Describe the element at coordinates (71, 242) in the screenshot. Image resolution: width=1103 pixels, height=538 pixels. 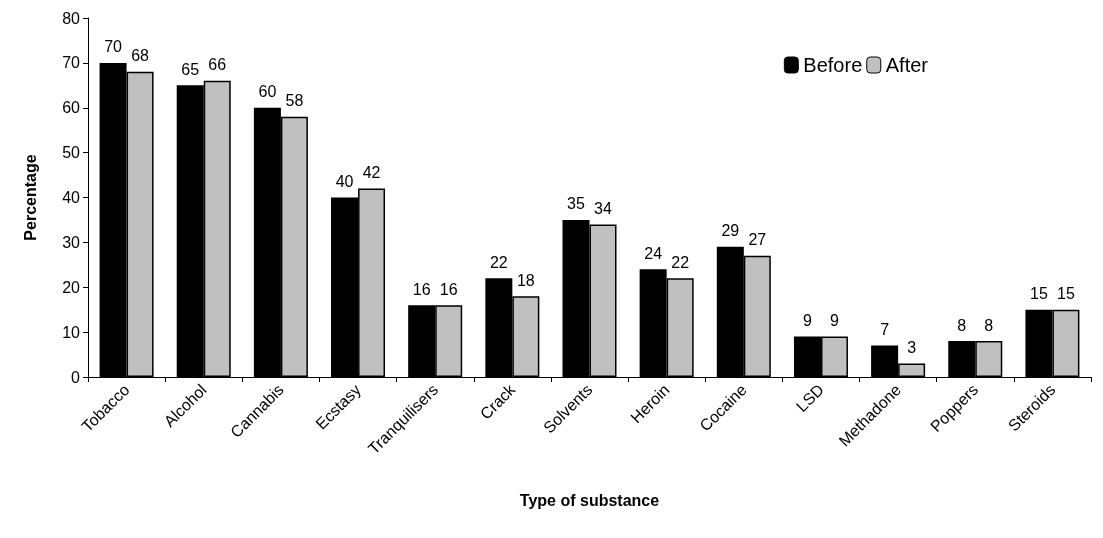
I see `y-tick-label: 30` at that location.